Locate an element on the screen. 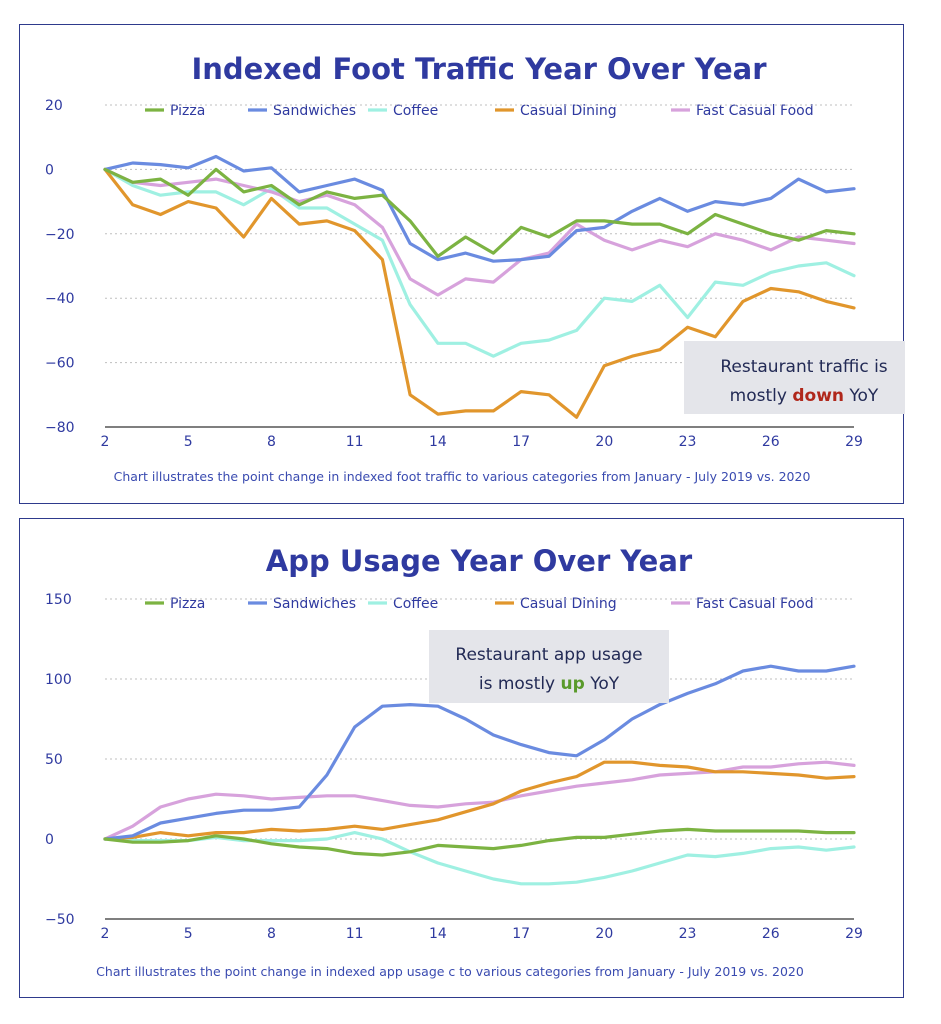 This screenshot has width=941, height=1024. annotation-line-2: is mostly up YoY is located at coordinates (549, 684).